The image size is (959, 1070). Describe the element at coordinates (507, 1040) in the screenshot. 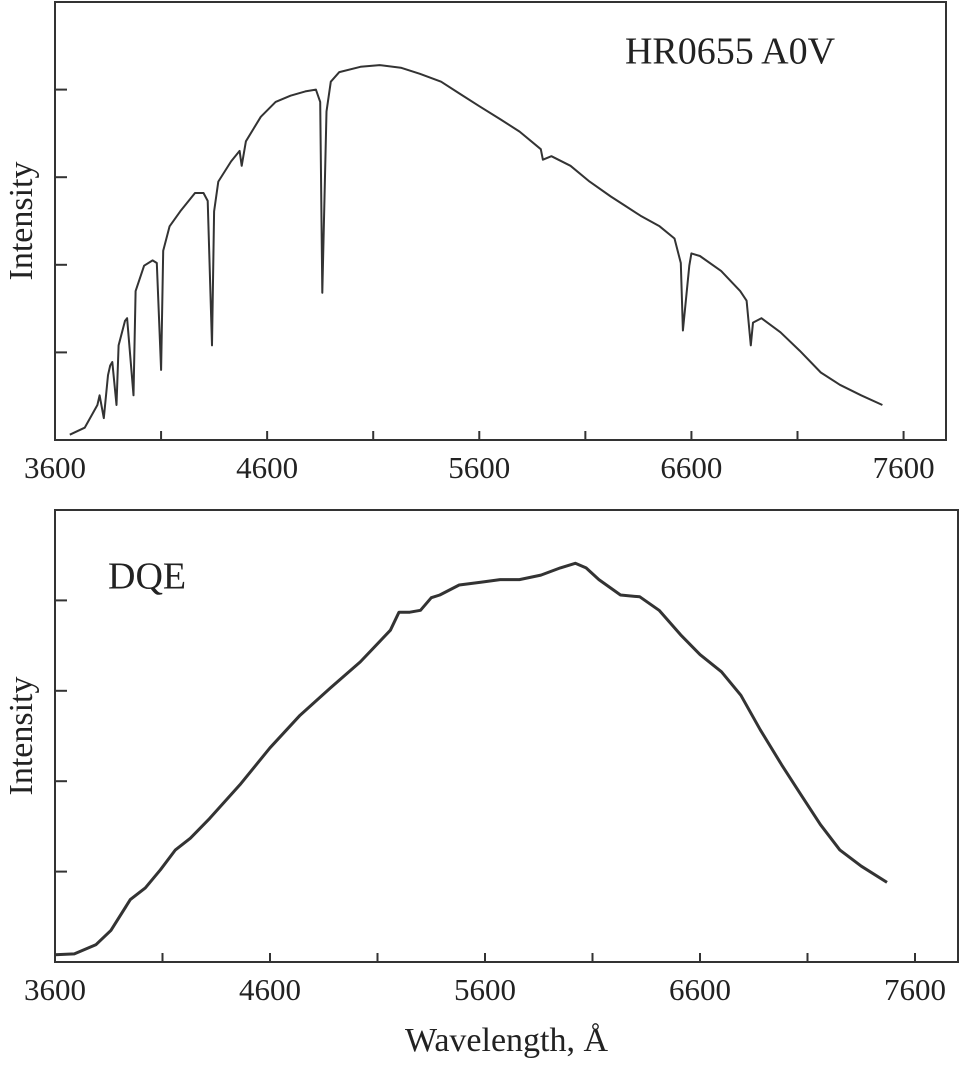

I see `x-axis-label: Wavelength, Å` at that location.